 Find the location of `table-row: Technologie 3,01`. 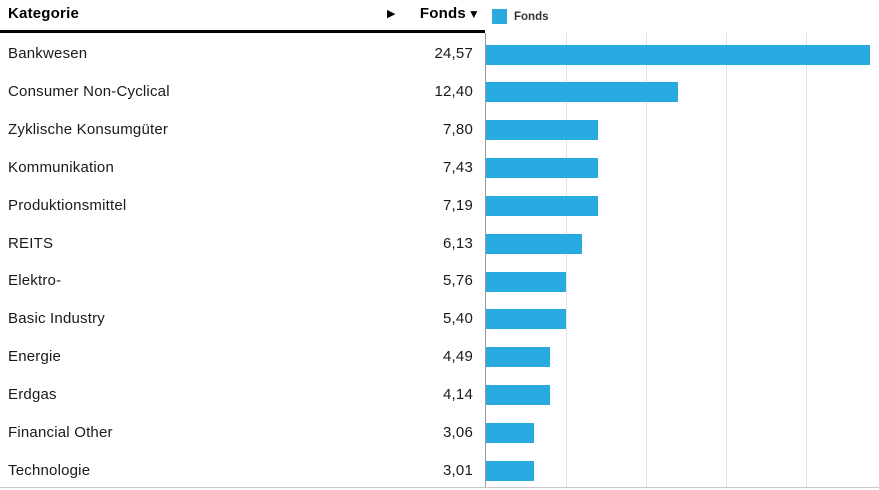

table-row: Technologie 3,01 is located at coordinates (242, 468).